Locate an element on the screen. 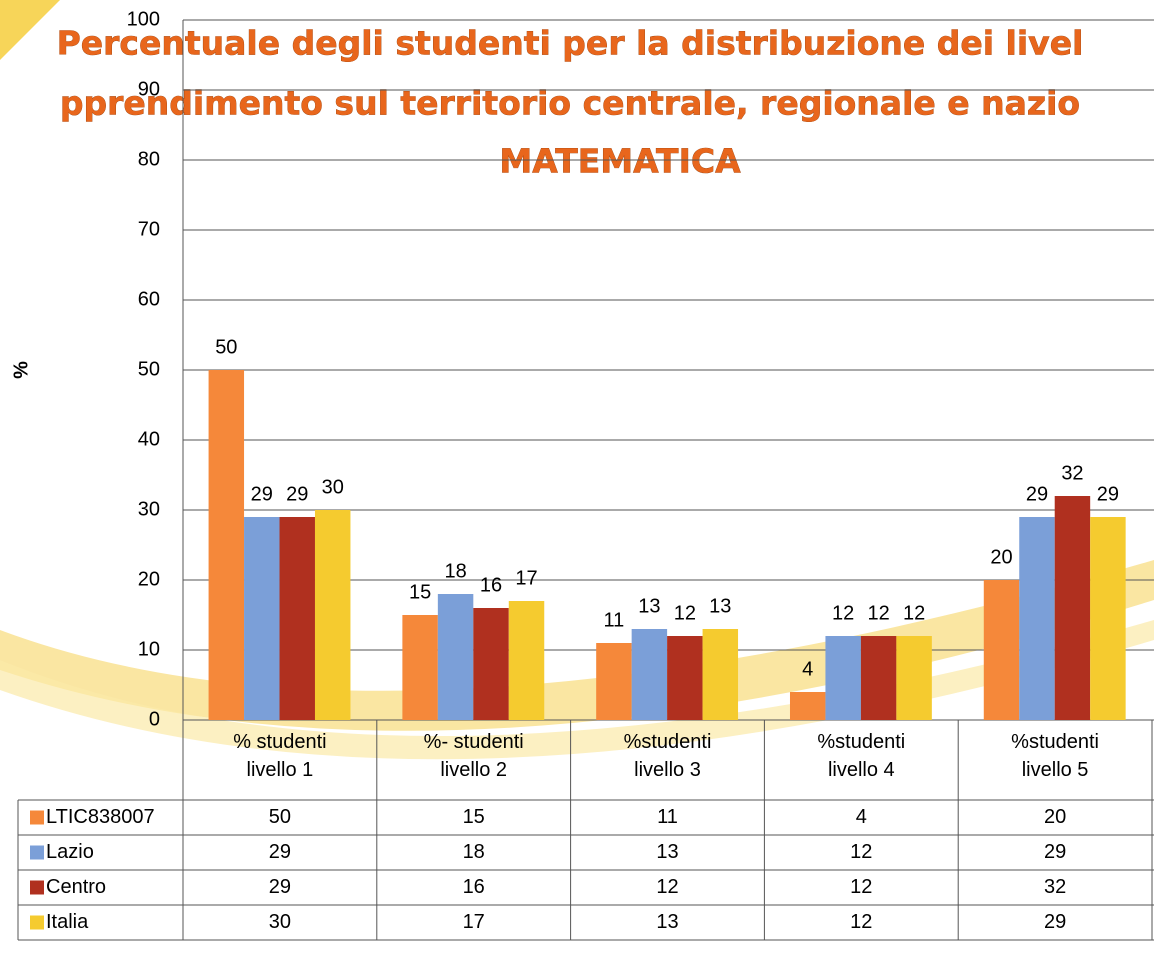 The image size is (1154, 955). legend-label: LTIC838007 is located at coordinates (100, 817).